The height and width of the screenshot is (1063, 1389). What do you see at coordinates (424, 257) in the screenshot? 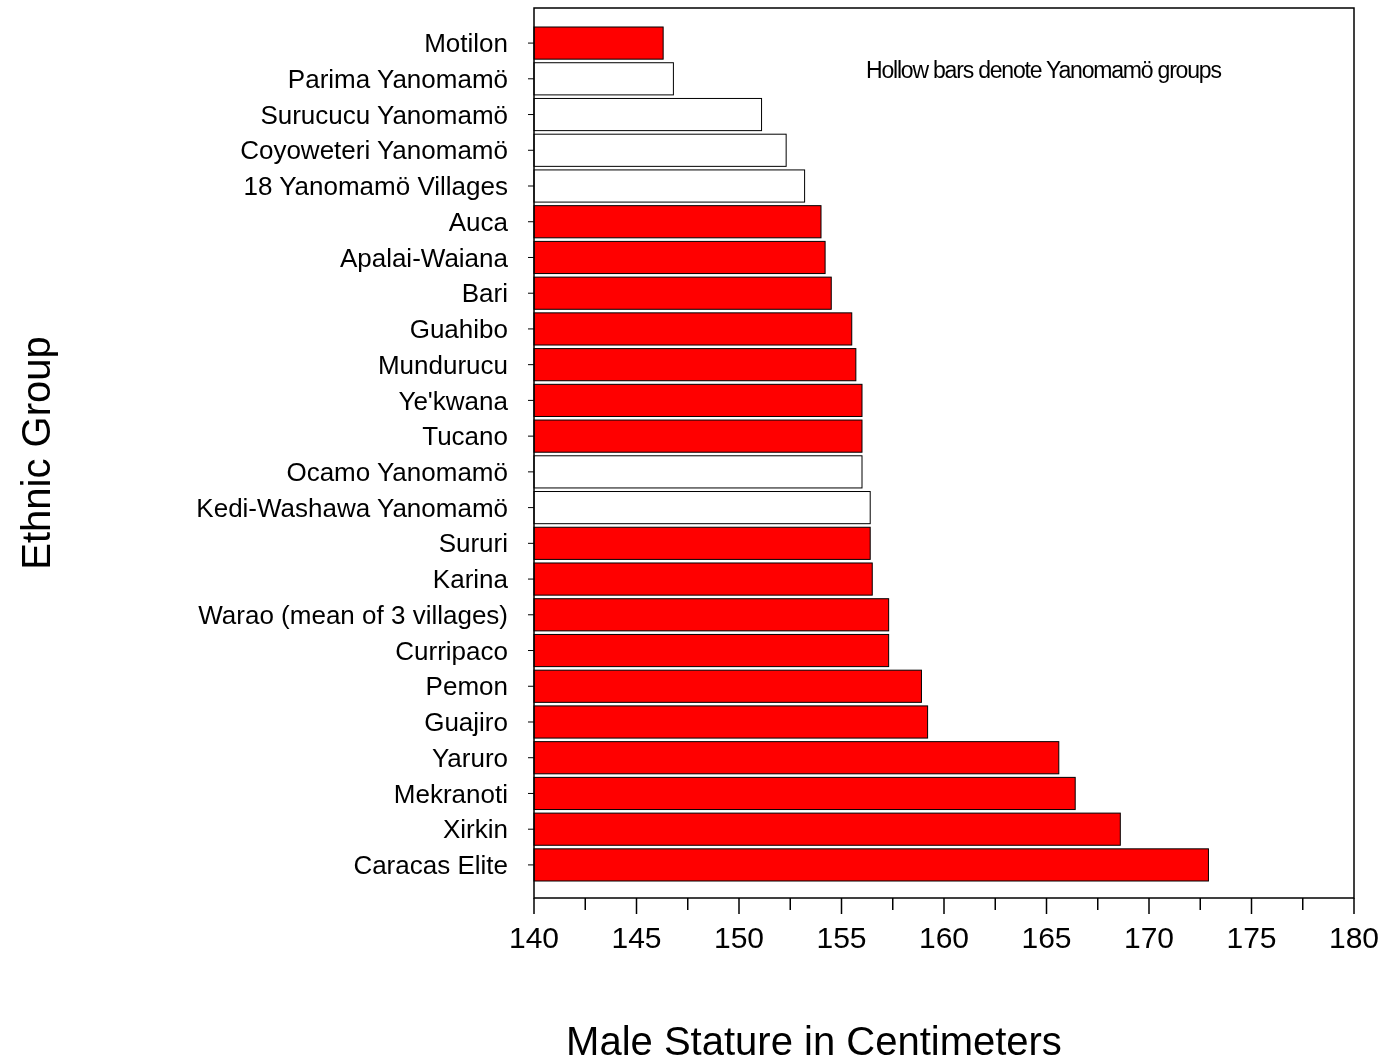
I see `y-tick-label: Apalai-Waiana` at bounding box center [424, 257].